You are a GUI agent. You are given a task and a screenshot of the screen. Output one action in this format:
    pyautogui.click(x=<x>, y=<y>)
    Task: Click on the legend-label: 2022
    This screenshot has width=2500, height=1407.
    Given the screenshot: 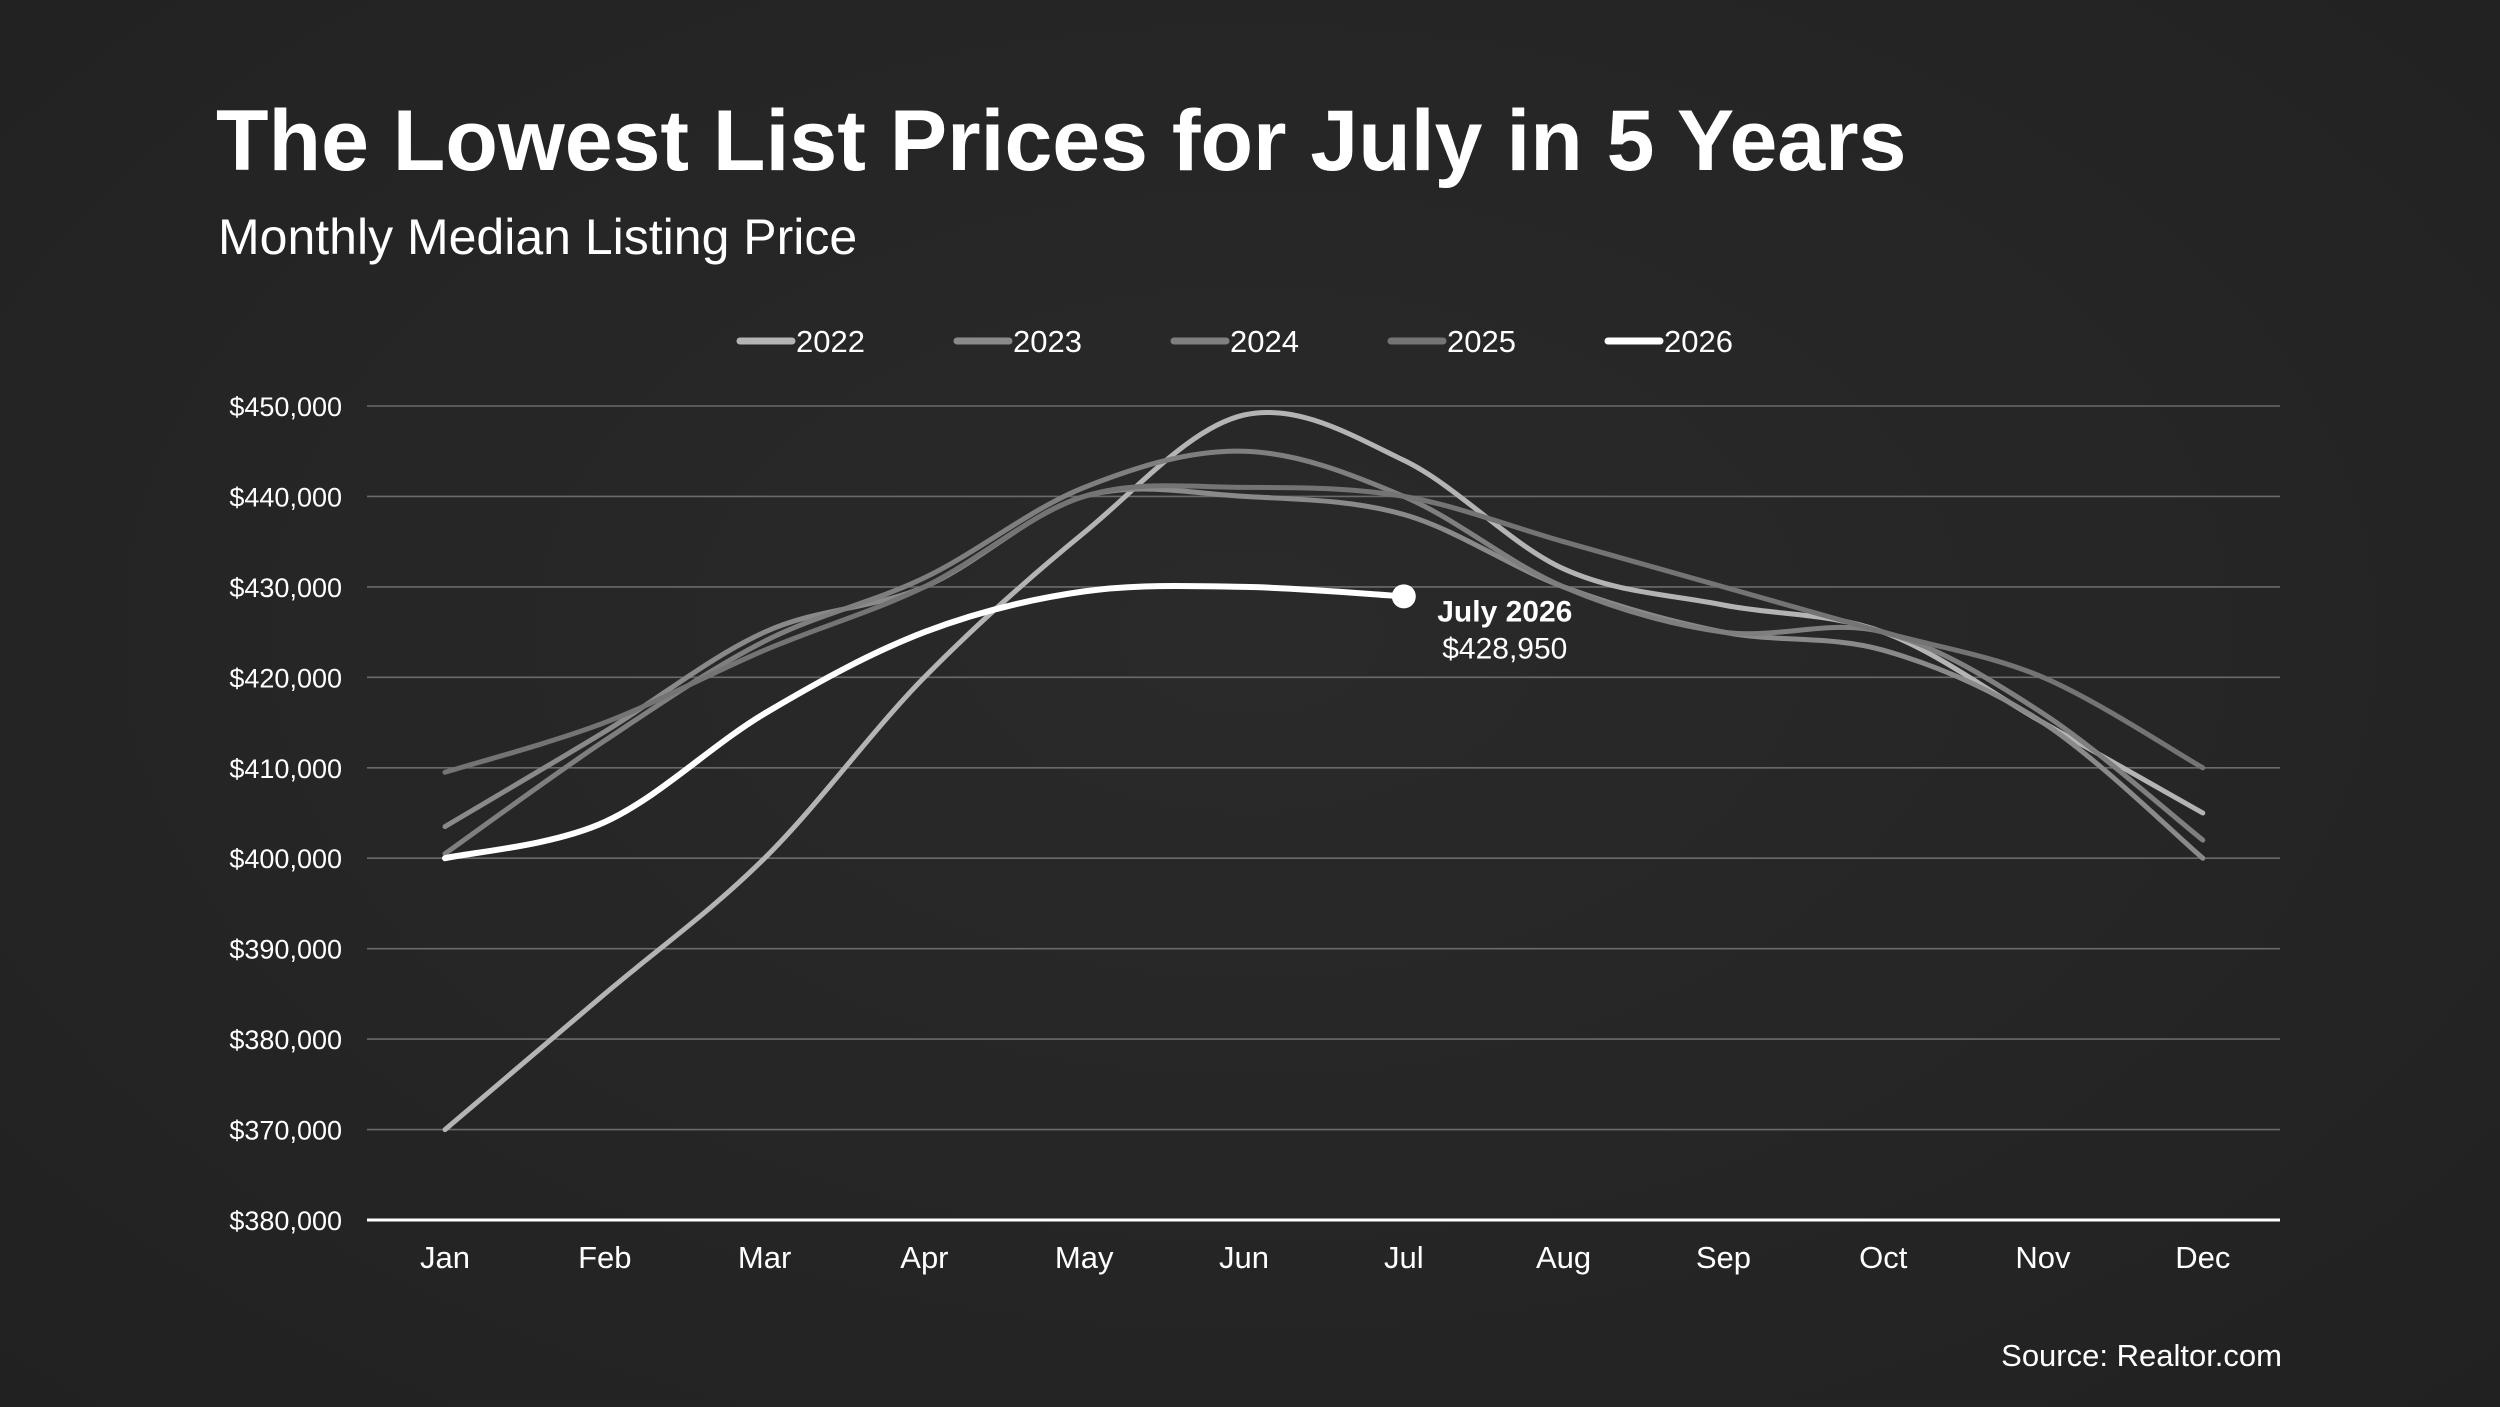 What is the action you would take?
    pyautogui.click(x=830, y=341)
    